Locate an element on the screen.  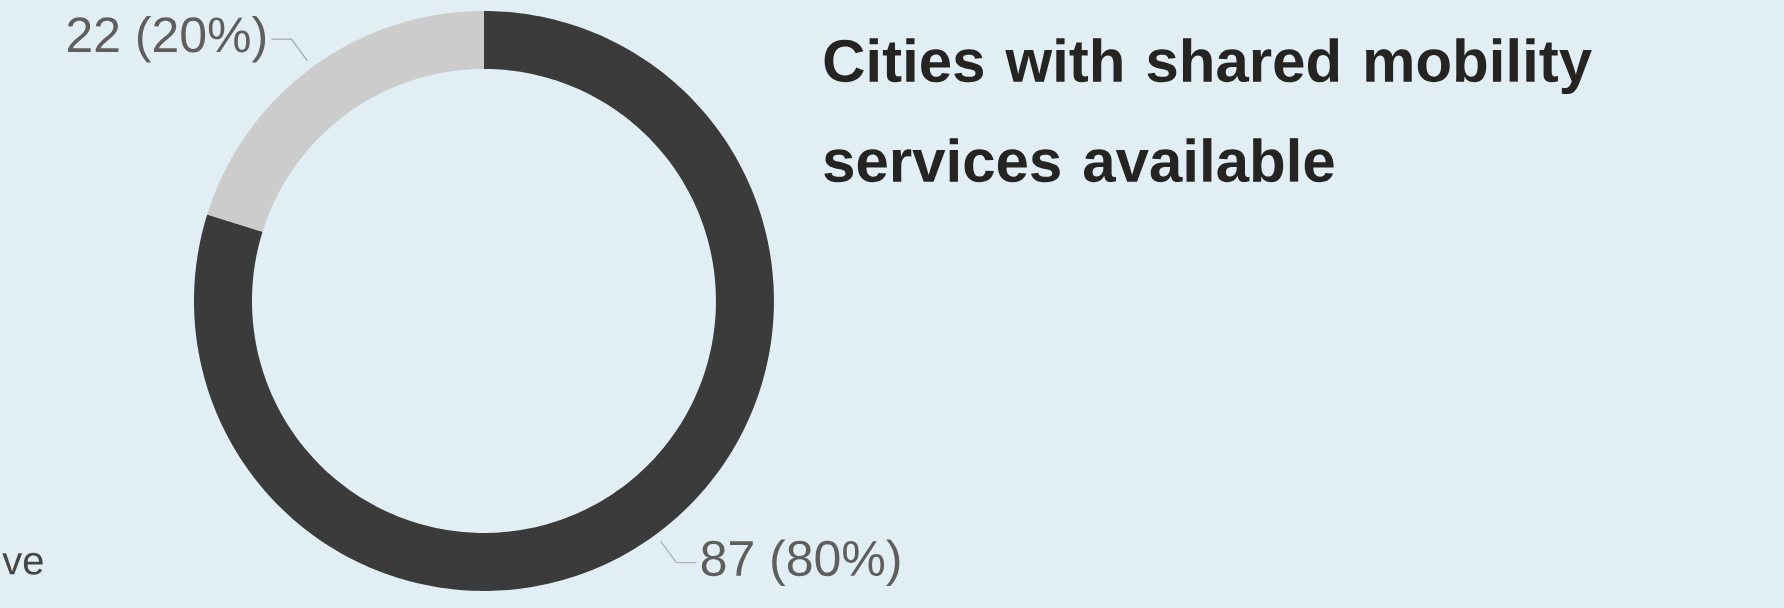
text: Cities with shared mobility services available is located at coordinates (1208, 110).